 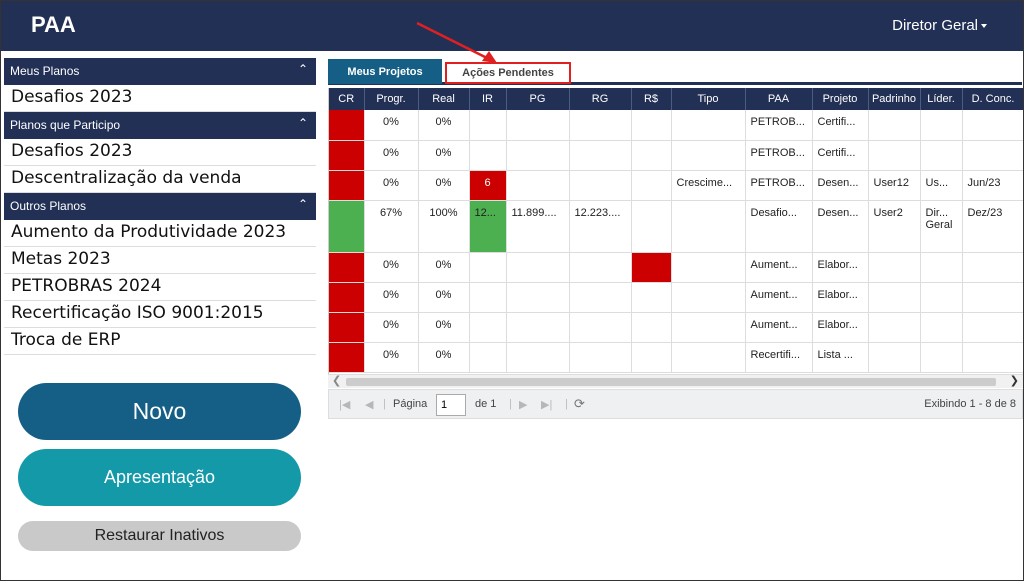 I want to click on top-bar: PAA Diretor Geral, so click(x=512, y=26).